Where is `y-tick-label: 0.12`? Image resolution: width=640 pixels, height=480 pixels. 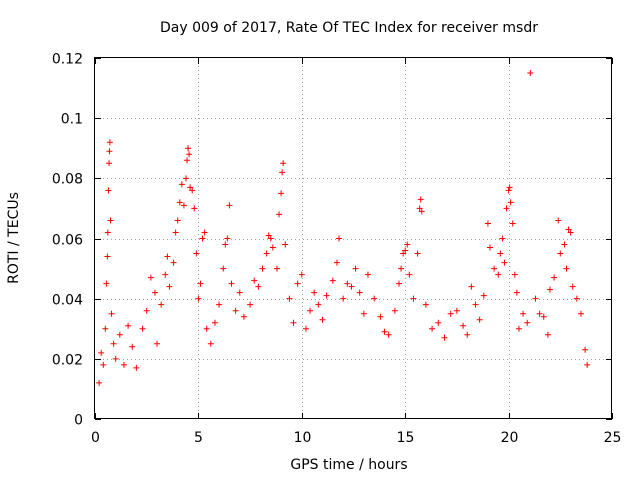 y-tick-label: 0.12 is located at coordinates (67, 60).